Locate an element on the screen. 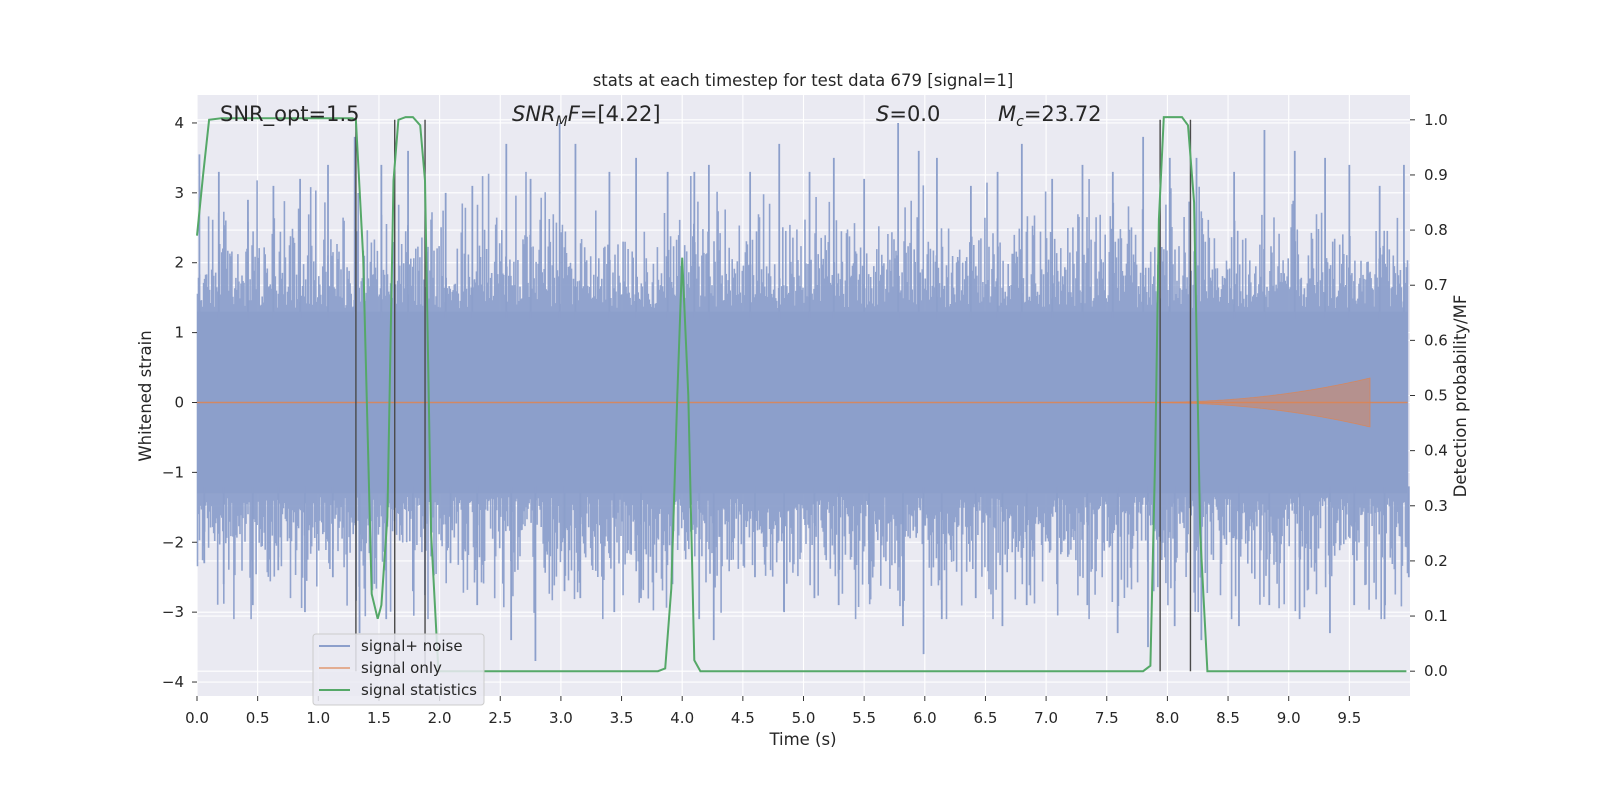 This screenshot has width=1600, height=800. snr-mf-annotation: SNRMF=[4.22] is located at coordinates (586, 116).